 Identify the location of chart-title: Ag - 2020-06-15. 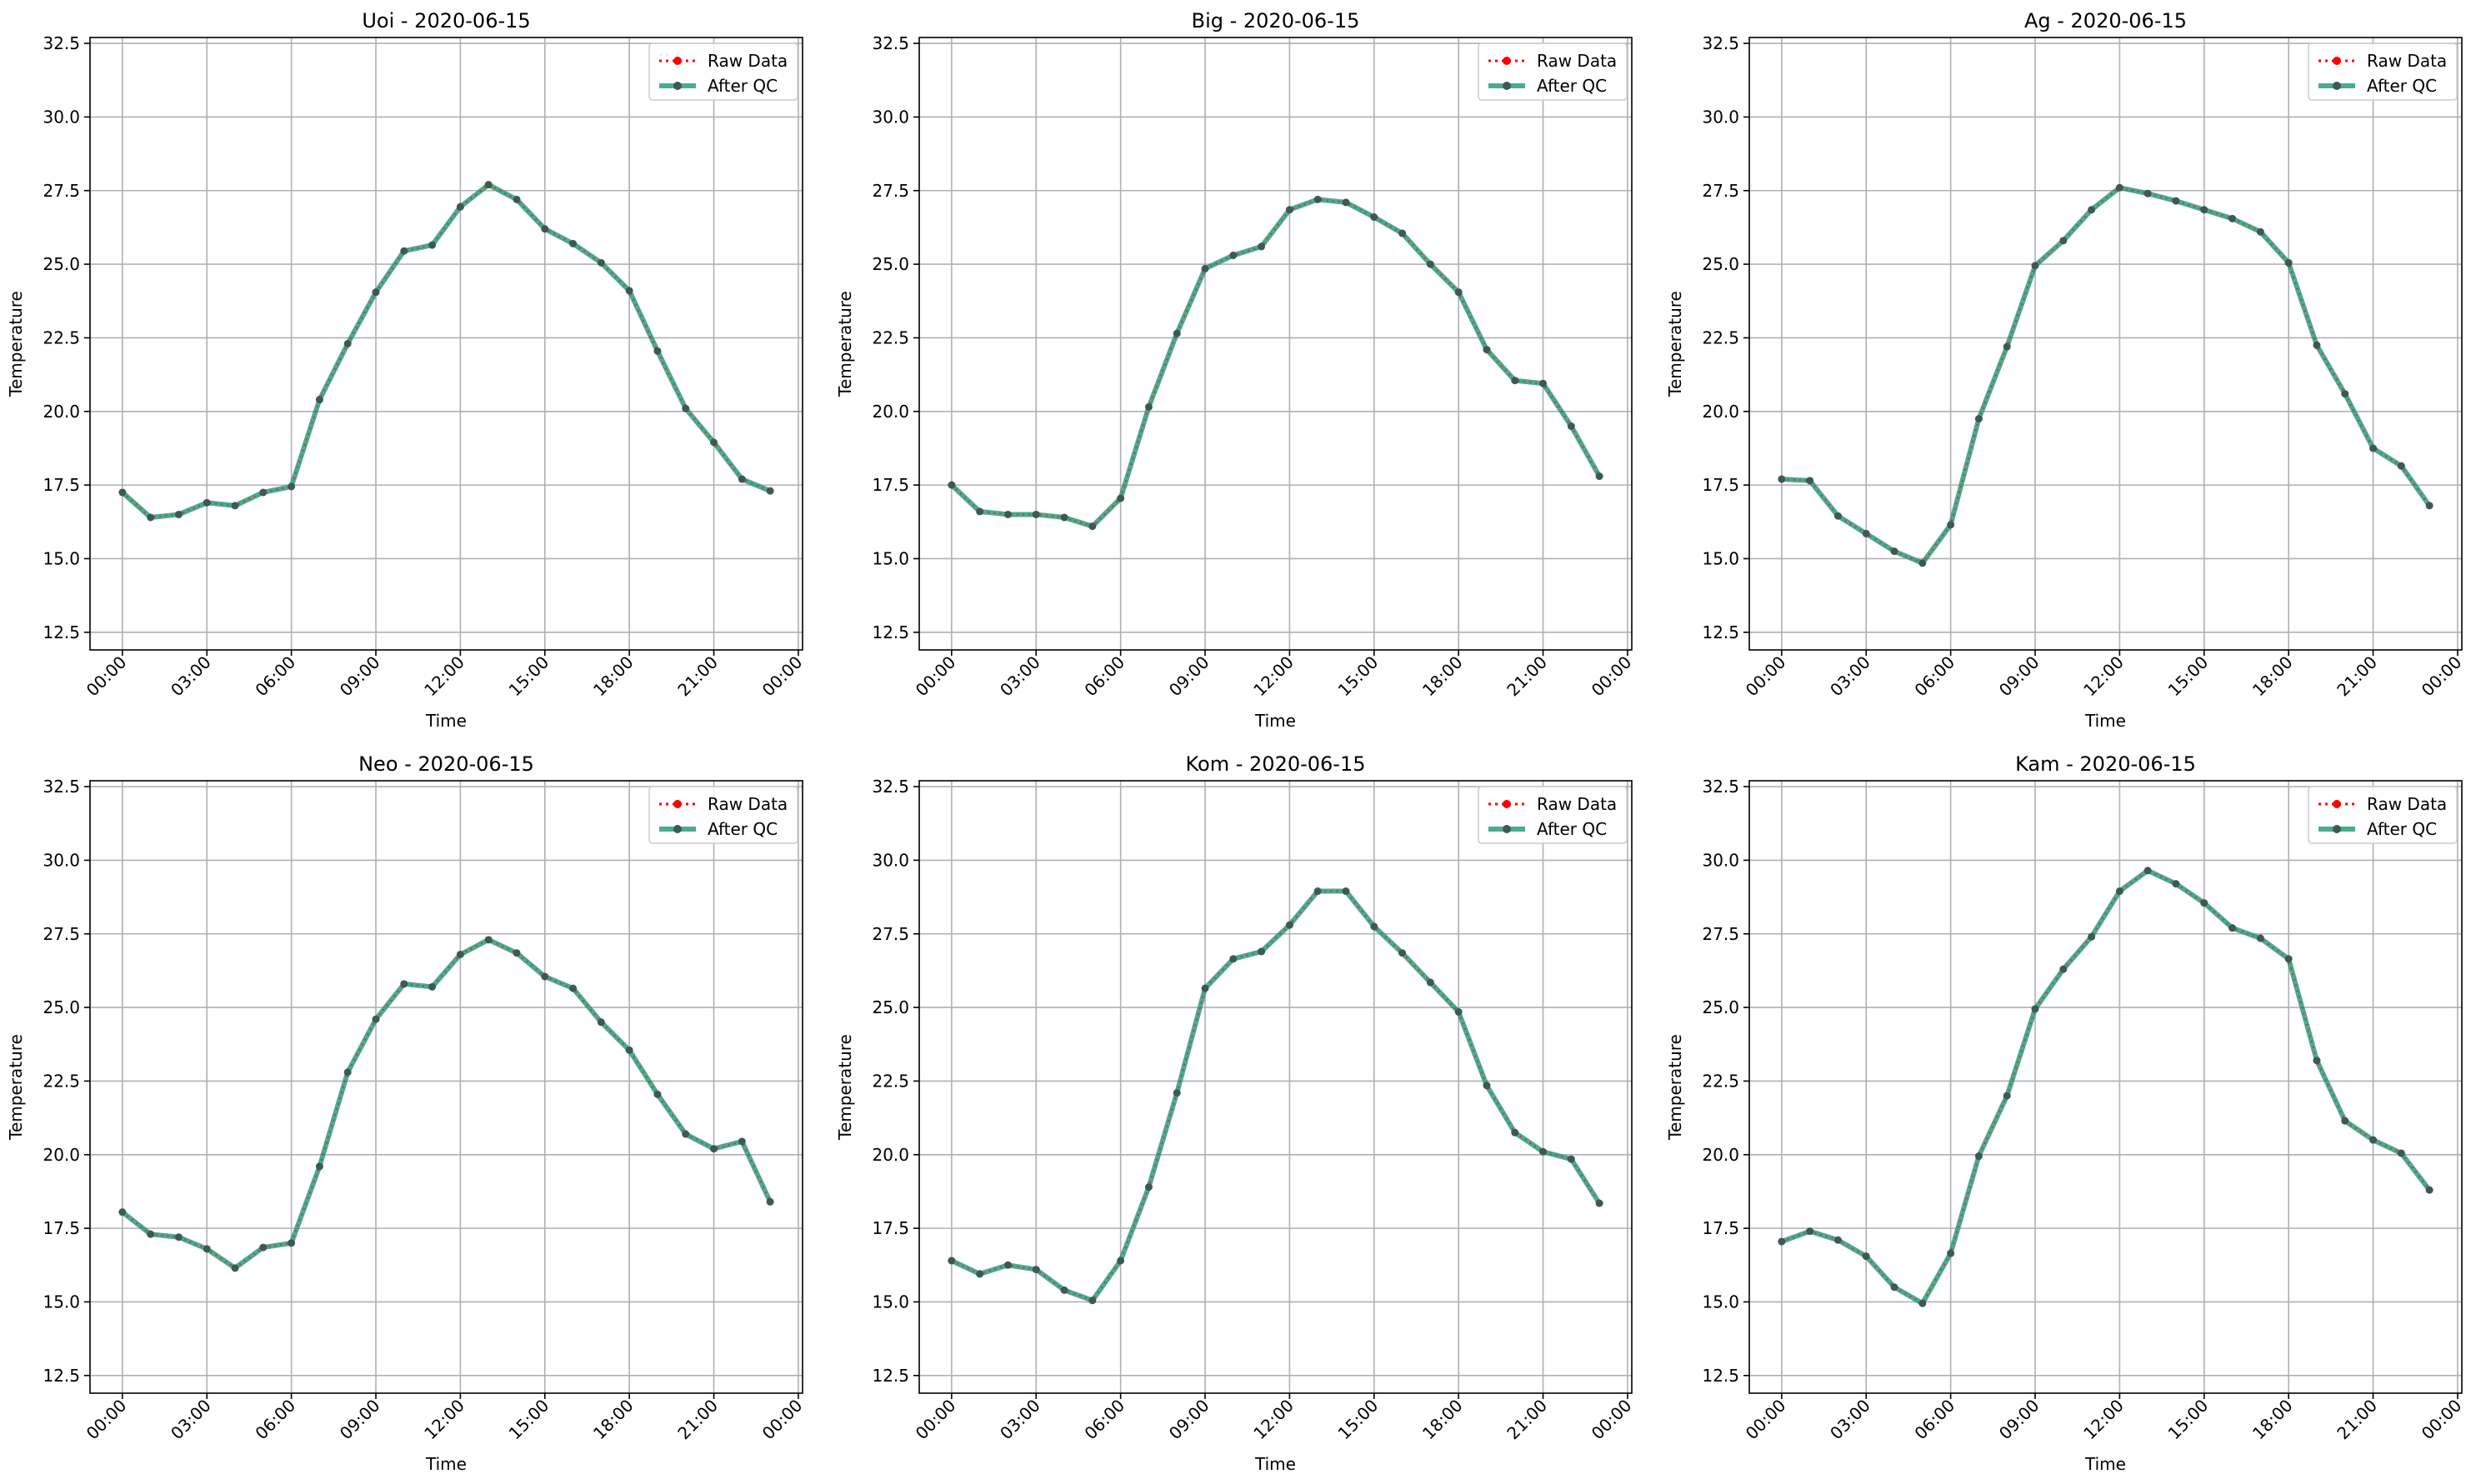
(2105, 20).